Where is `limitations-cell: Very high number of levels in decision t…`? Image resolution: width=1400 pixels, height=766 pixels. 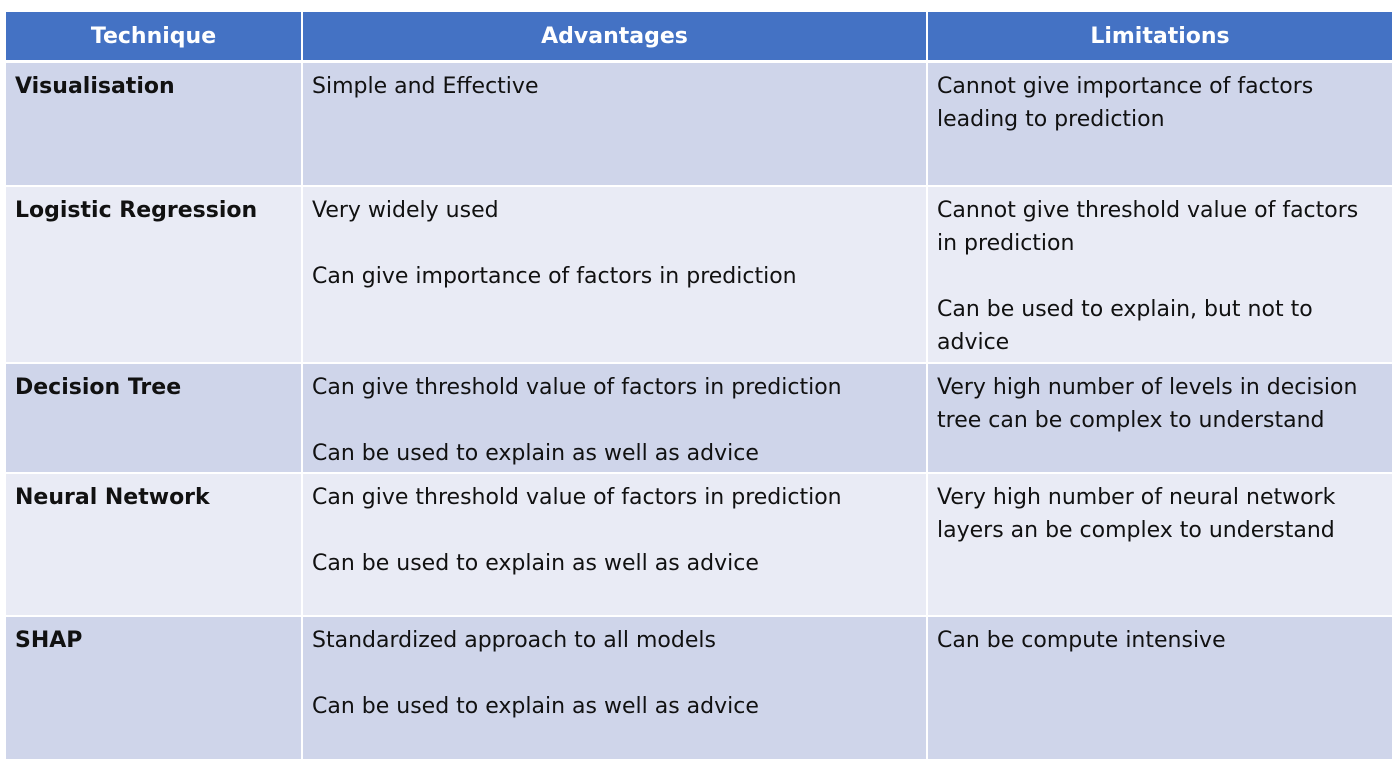
limitations-cell: Very high number of levels in decision t… is located at coordinates (1159, 418).